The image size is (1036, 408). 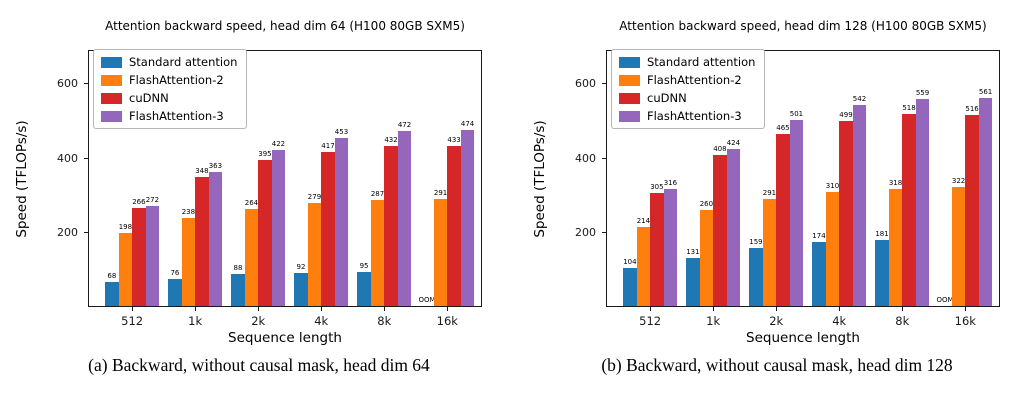 I want to click on legend-item: FlashAttention-3, so click(x=687, y=116).